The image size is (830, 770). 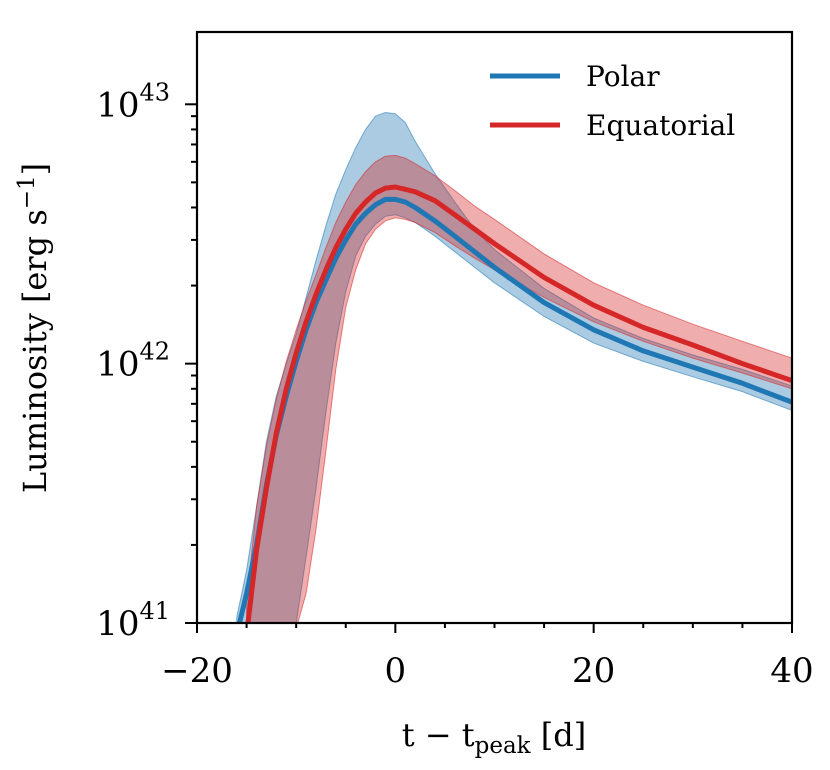 What do you see at coordinates (197, 671) in the screenshot?
I see `x-tick-label: −20` at bounding box center [197, 671].